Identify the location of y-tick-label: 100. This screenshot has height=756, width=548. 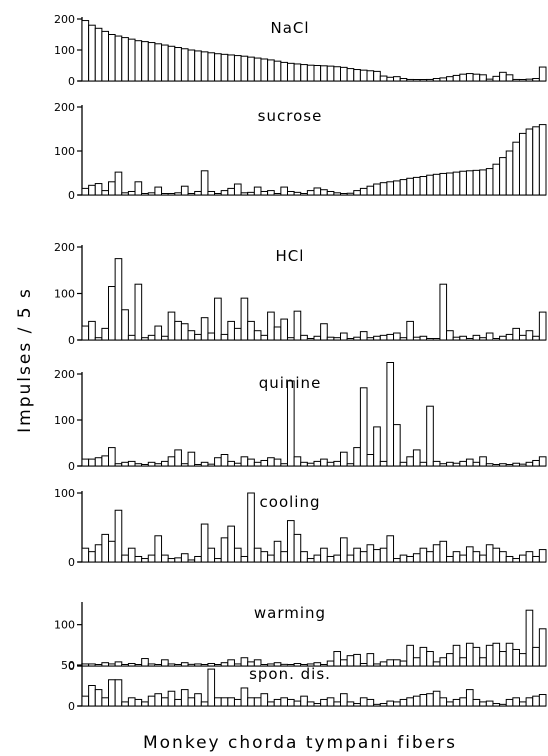
(64, 151).